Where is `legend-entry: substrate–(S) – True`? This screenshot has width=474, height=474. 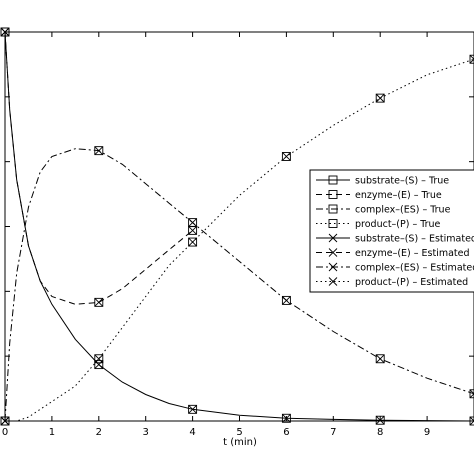
legend-entry: substrate–(S) – True is located at coordinates (382, 181).